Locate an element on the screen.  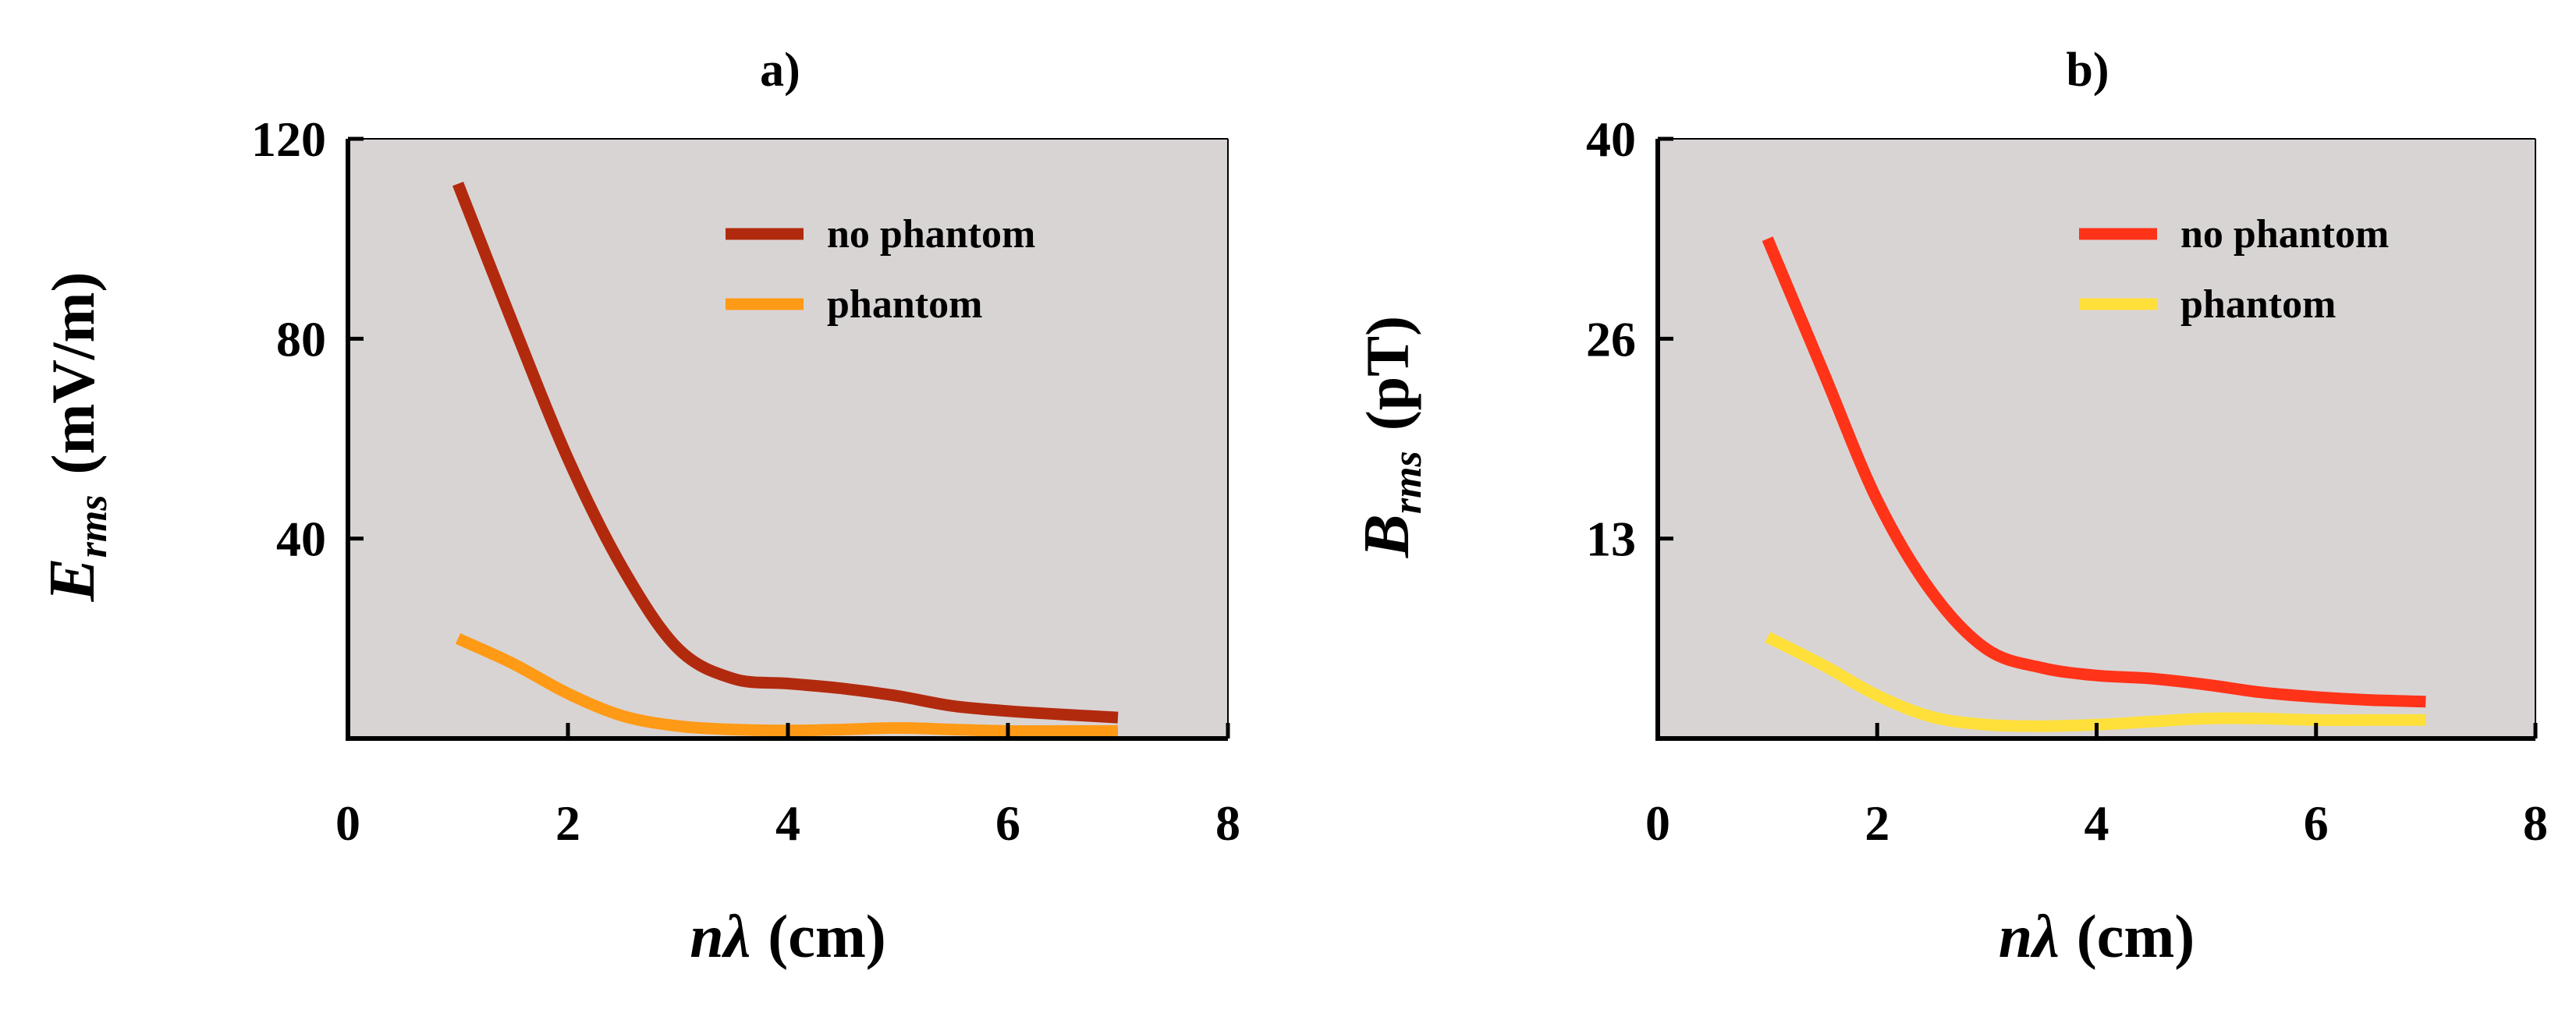
y-tick-label: 80 is located at coordinates (301, 339).